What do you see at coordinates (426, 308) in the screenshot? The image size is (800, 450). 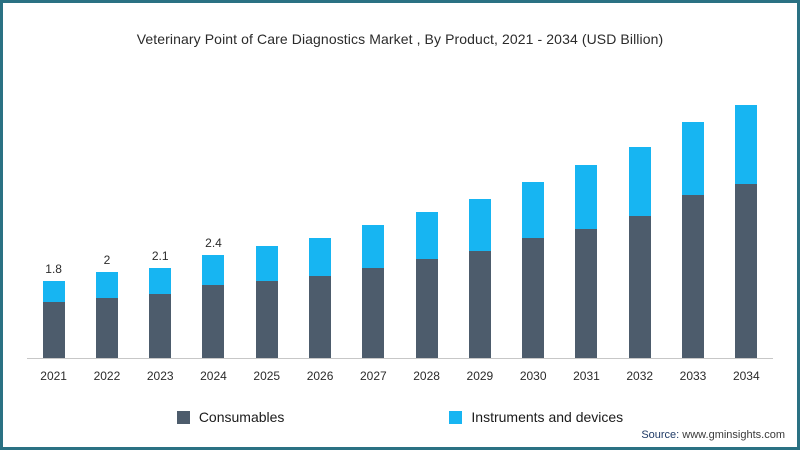 I see `bar-segment-consumables-2028` at bounding box center [426, 308].